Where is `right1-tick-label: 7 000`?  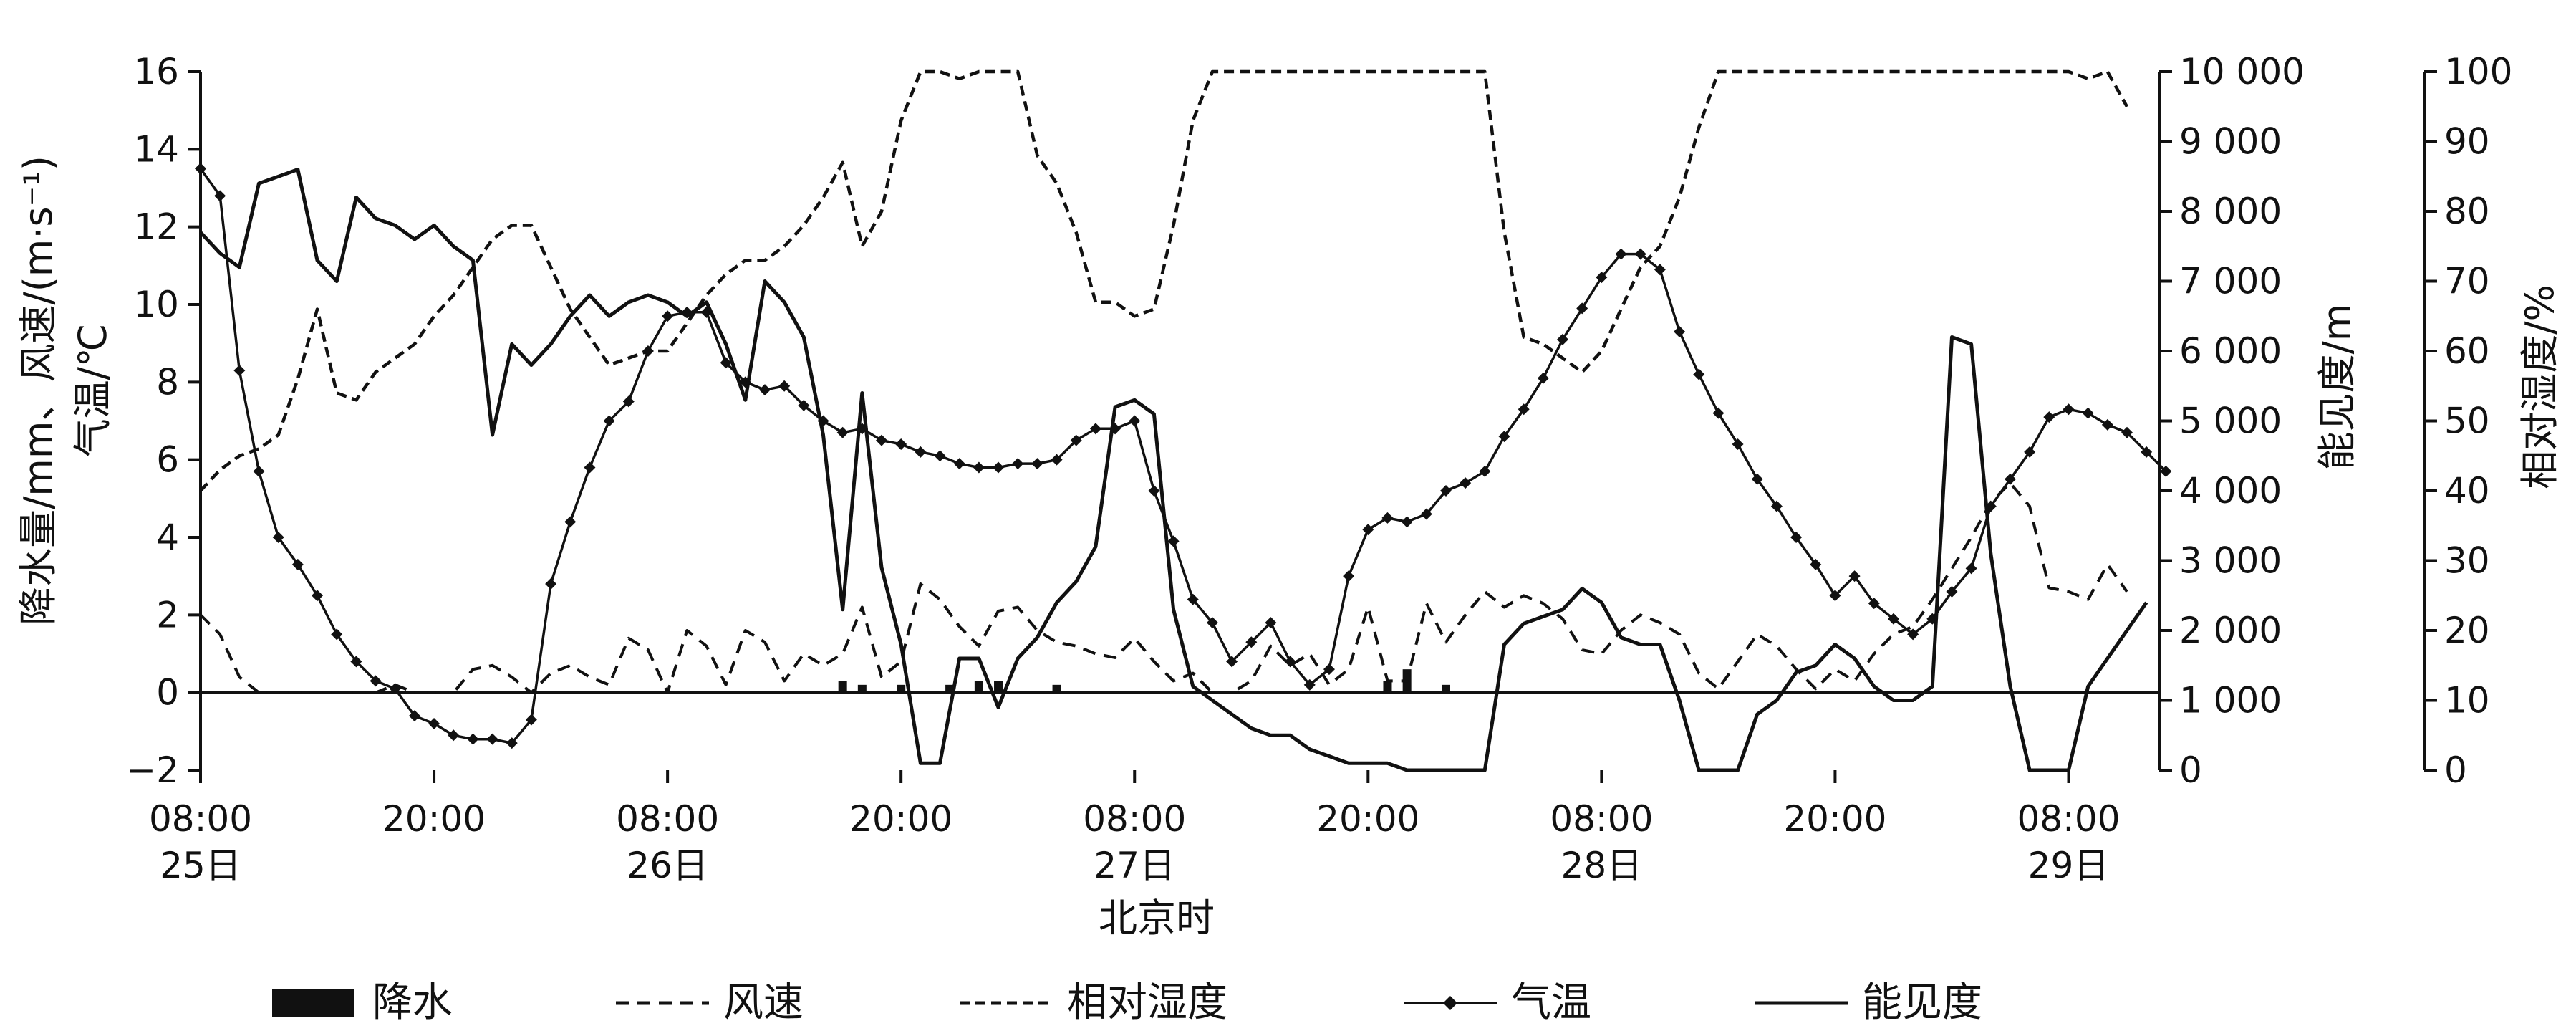 right1-tick-label: 7 000 is located at coordinates (2230, 281).